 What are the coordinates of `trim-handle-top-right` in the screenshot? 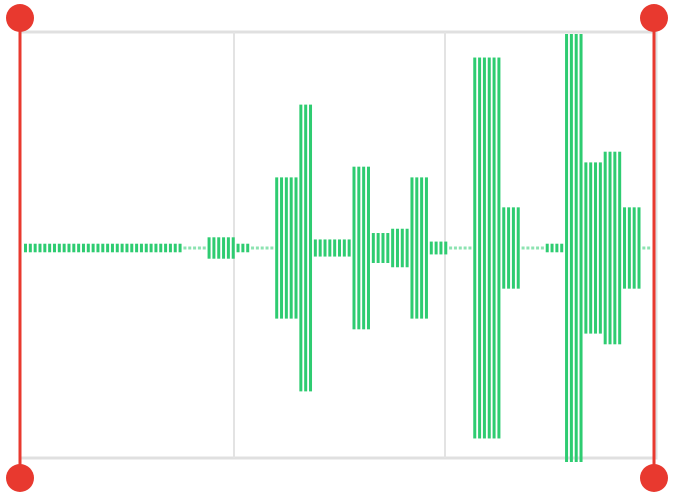 It's located at (654, 18).